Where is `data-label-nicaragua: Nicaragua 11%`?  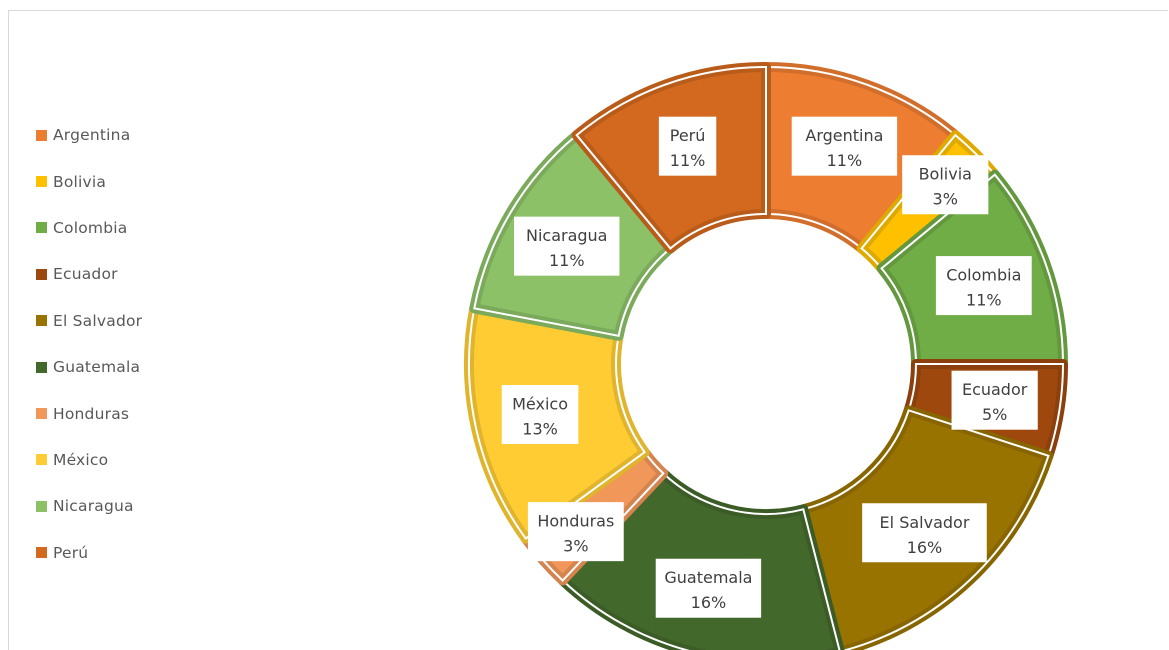 data-label-nicaragua: Nicaragua 11% is located at coordinates (567, 246).